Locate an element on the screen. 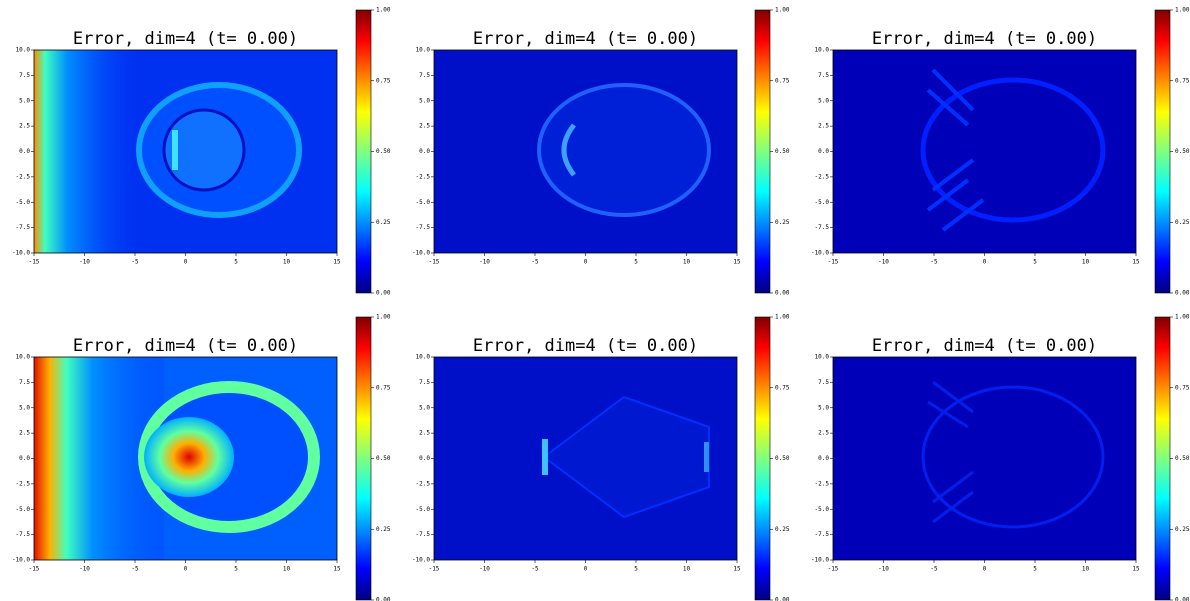 Image resolution: width=1190 pixels, height=601 pixels. arc is located at coordinates (569, 150).